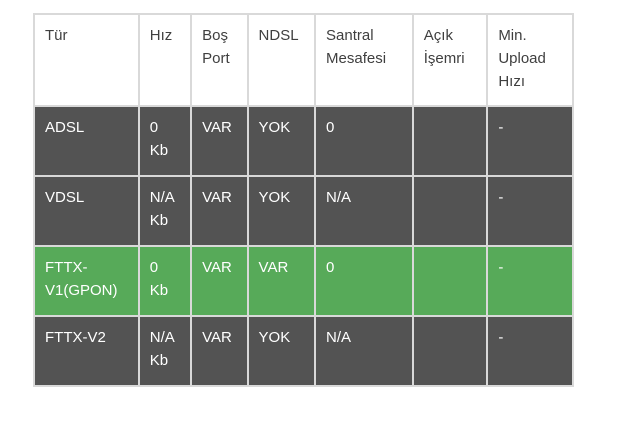 This screenshot has height=424, width=630. Describe the element at coordinates (450, 351) in the screenshot. I see `cell-acik-isemri-fttx-v2` at that location.